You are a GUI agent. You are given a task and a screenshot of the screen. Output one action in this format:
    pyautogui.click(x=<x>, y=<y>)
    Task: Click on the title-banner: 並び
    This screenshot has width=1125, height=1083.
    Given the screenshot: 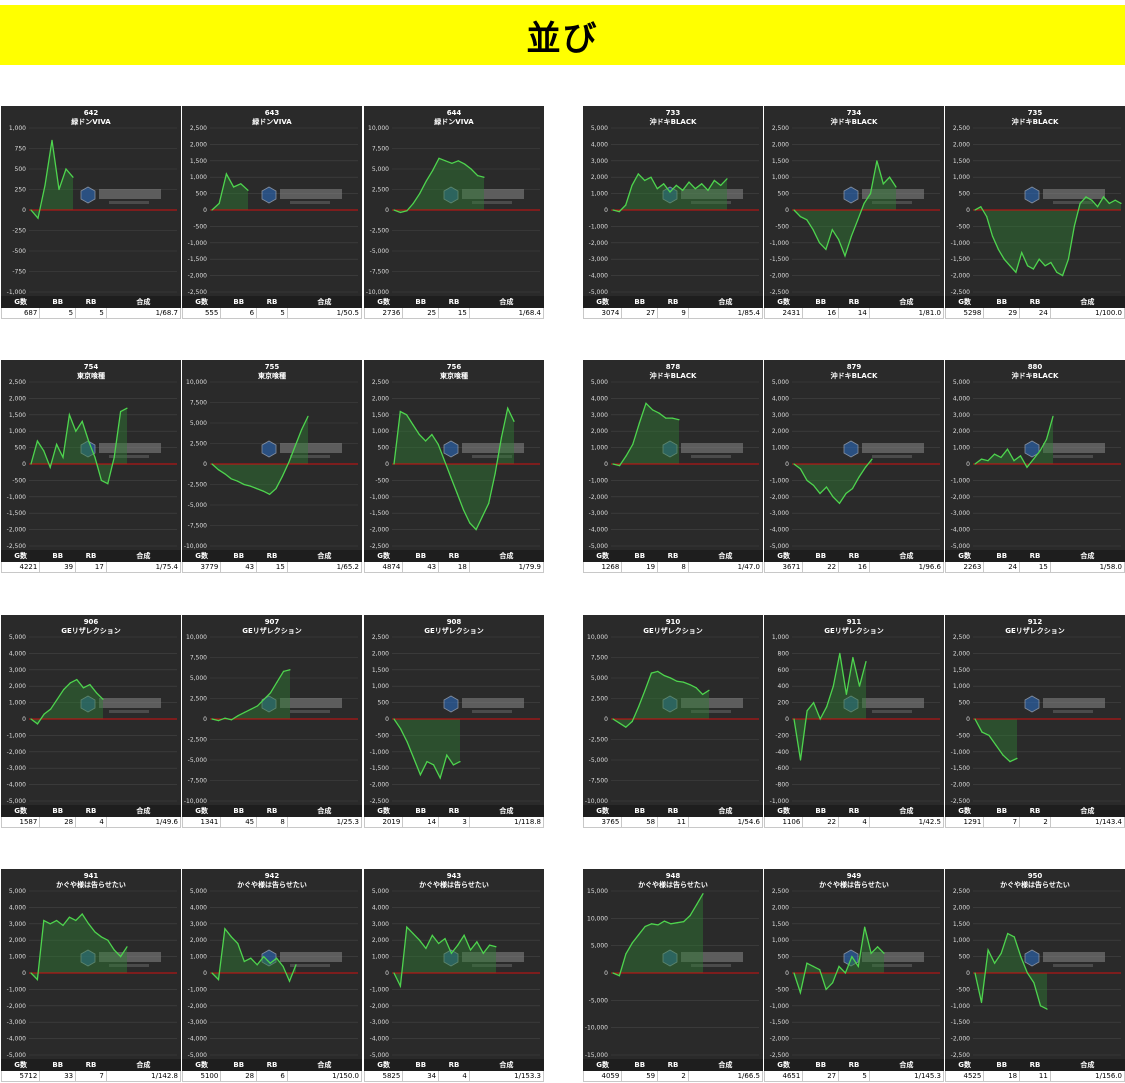 What is the action you would take?
    pyautogui.click(x=562, y=35)
    